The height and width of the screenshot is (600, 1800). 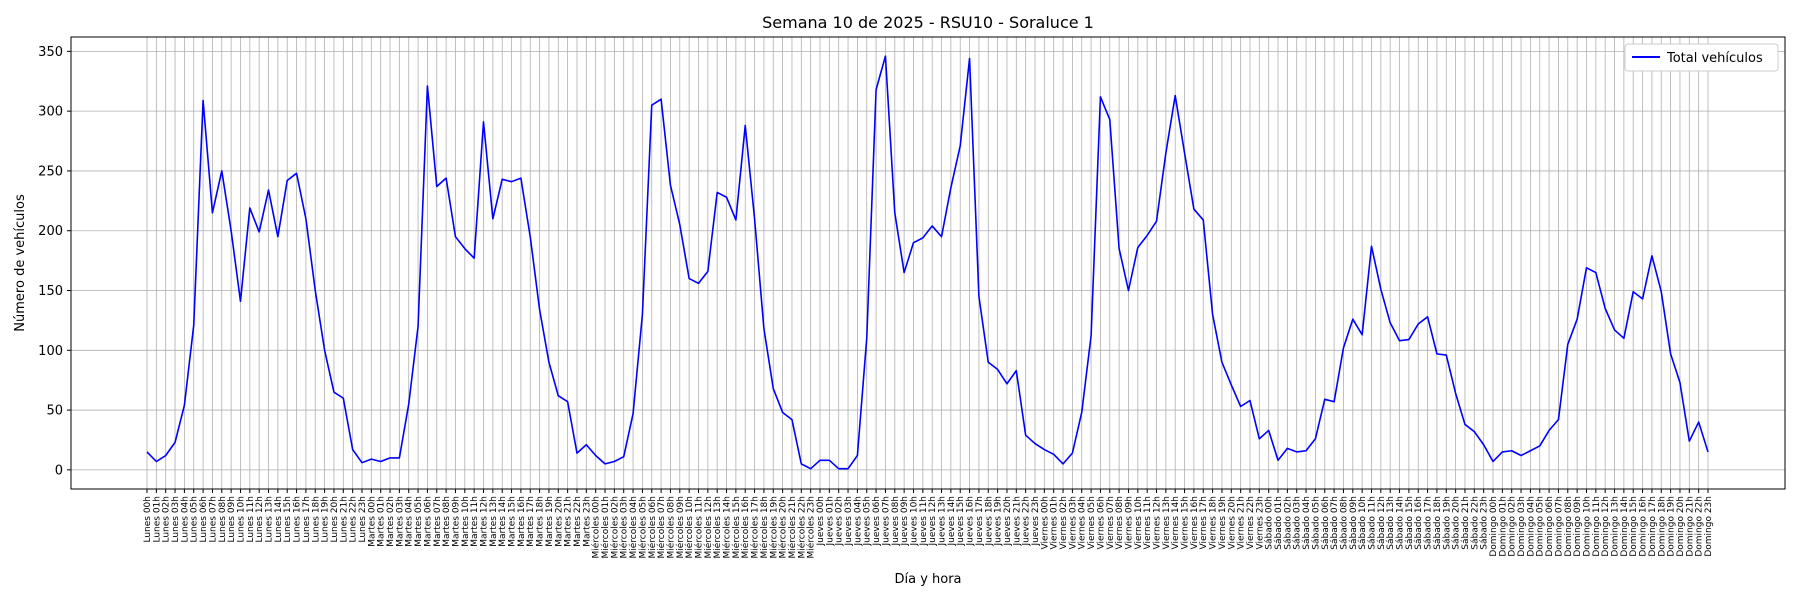 What do you see at coordinates (54, 261) in the screenshot?
I see `y-axis: 0 50 100 150 200 250 300 350` at bounding box center [54, 261].